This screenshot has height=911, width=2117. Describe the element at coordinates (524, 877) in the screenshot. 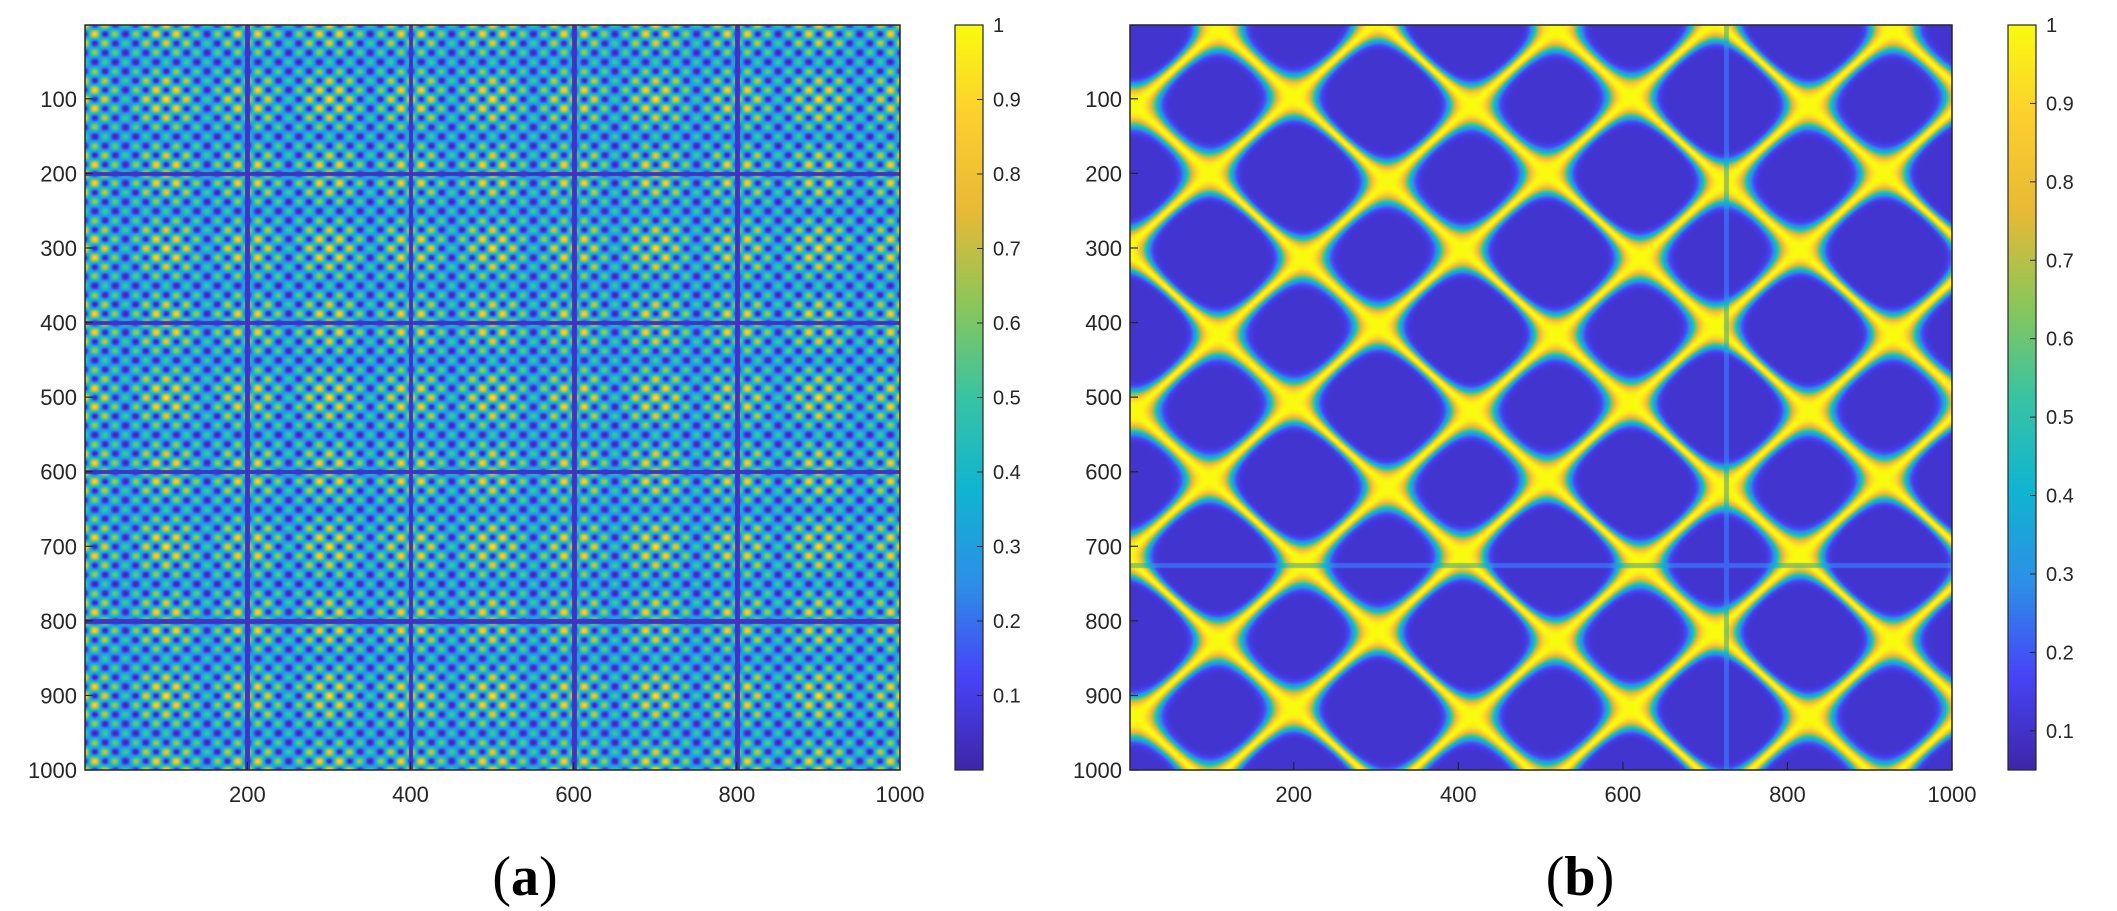

I see `panel-label-a: (a)` at that location.